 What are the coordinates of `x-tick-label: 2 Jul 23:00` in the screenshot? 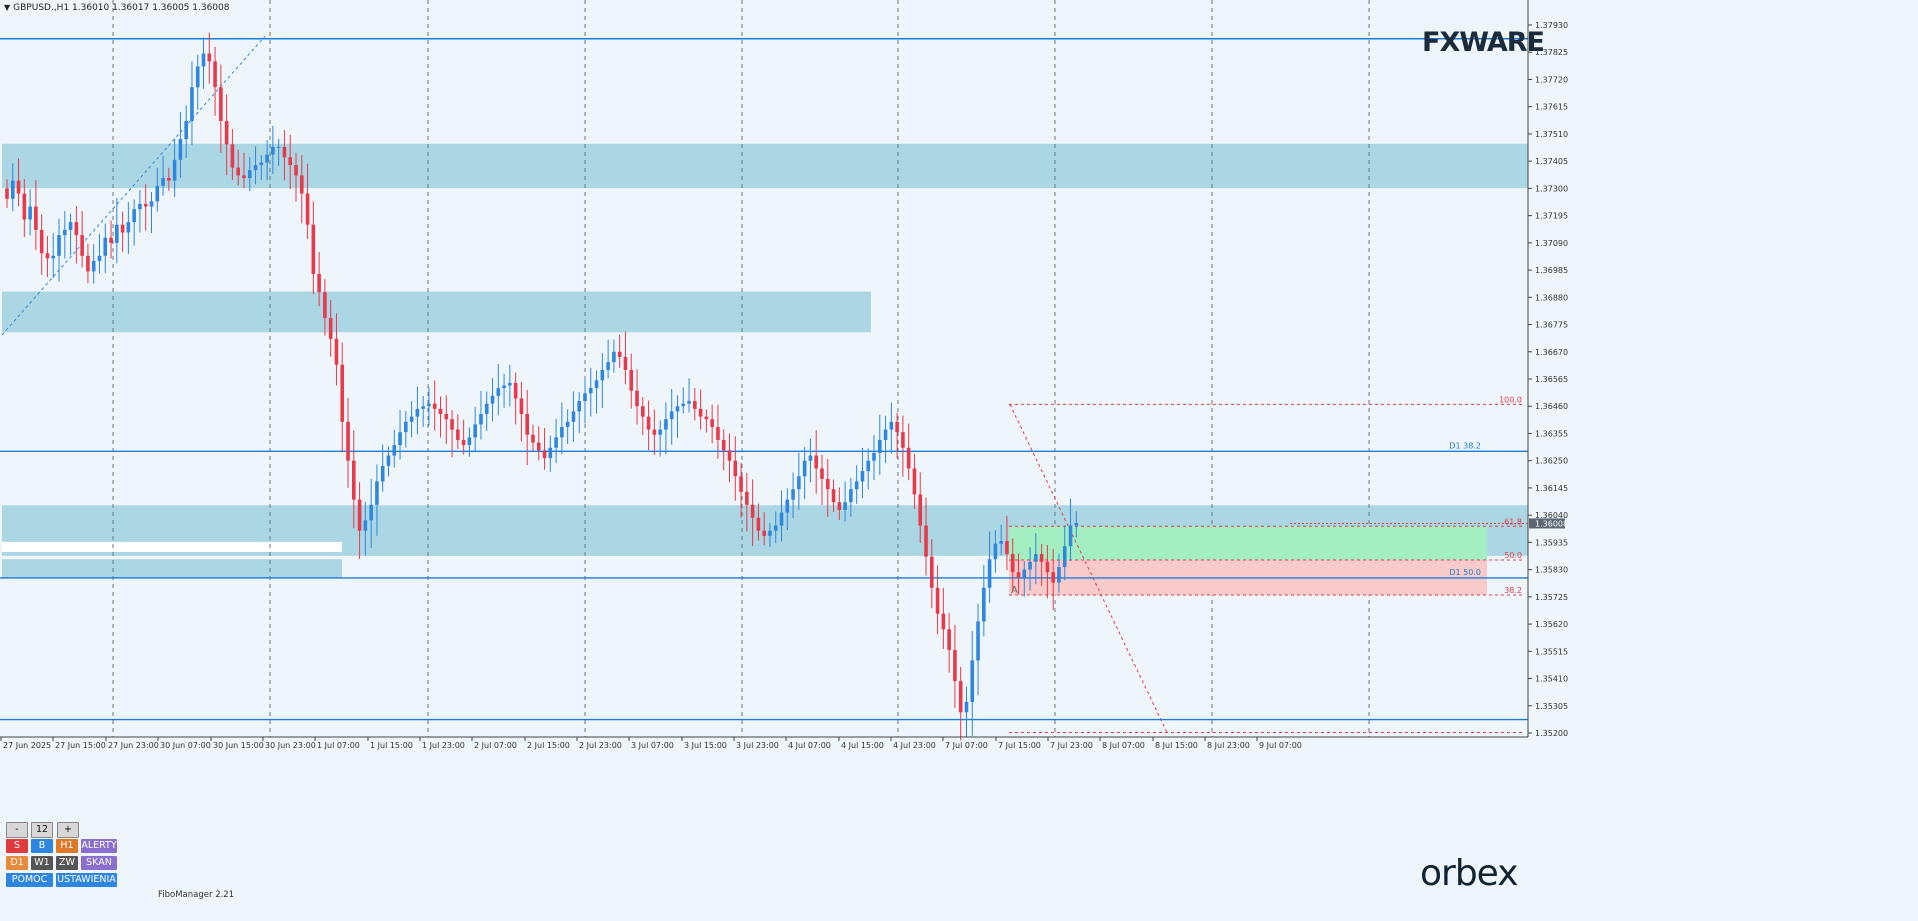 It's located at (600, 745).